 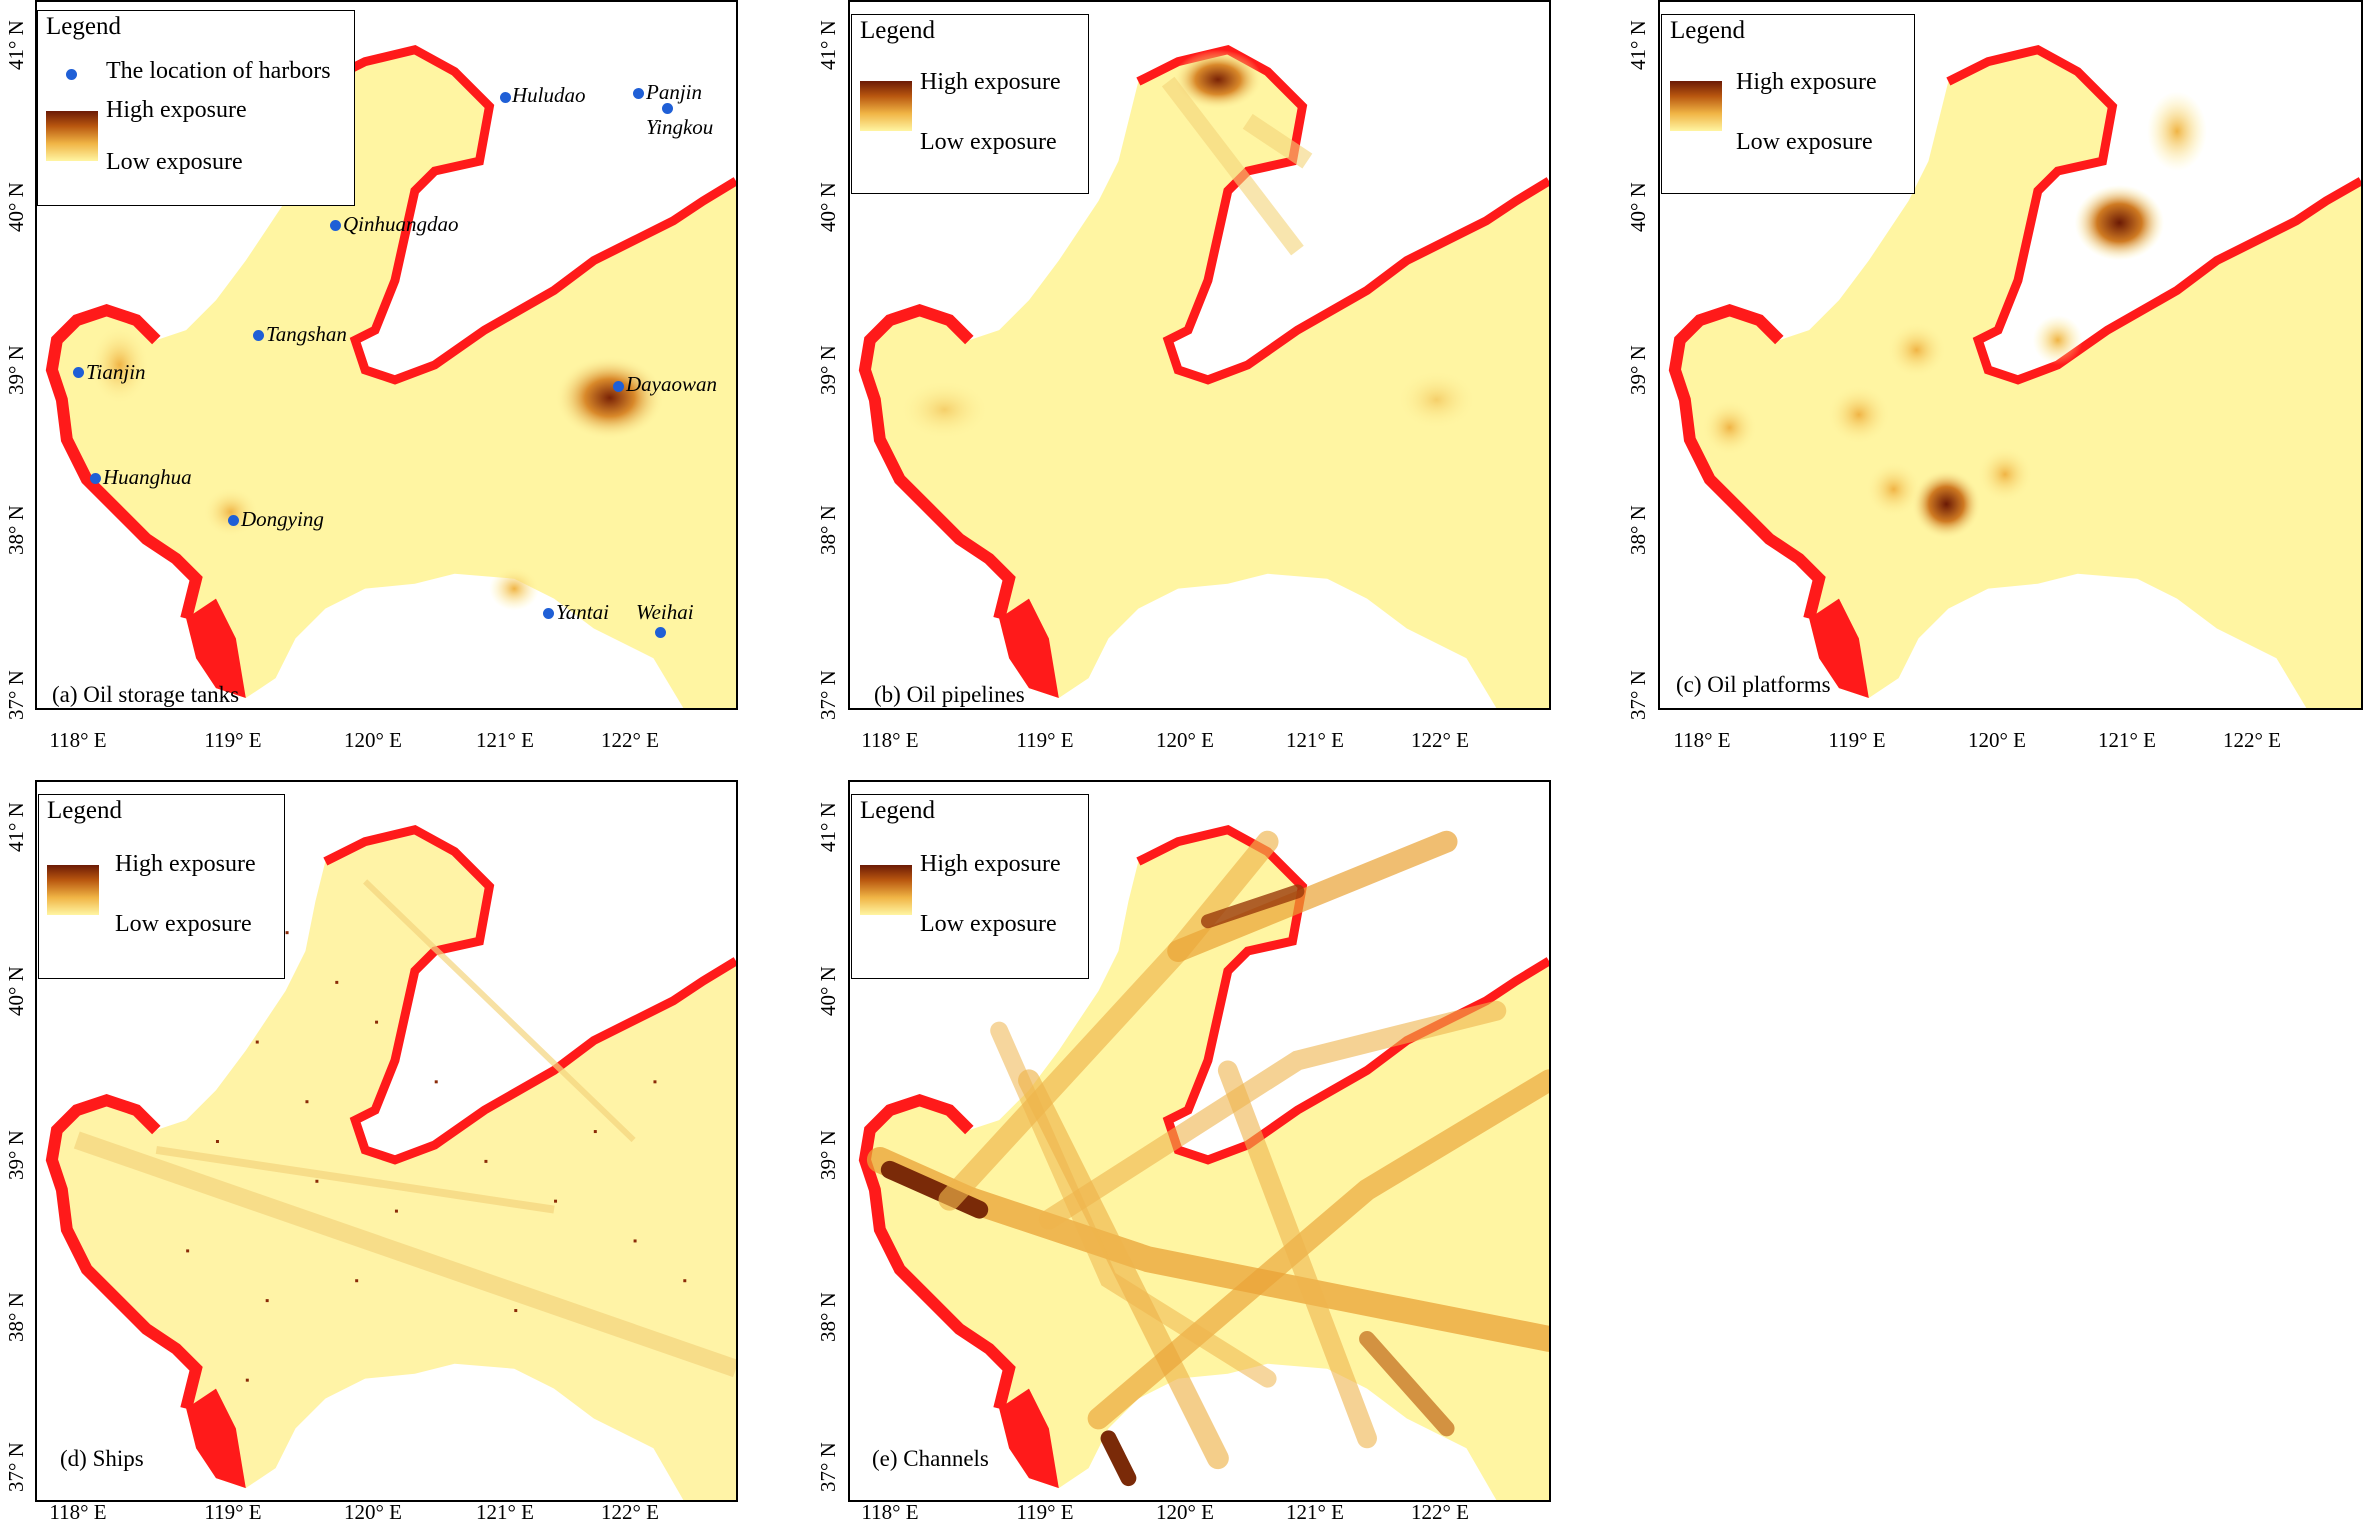 I want to click on harbor-label: Yantai, so click(x=582, y=612).